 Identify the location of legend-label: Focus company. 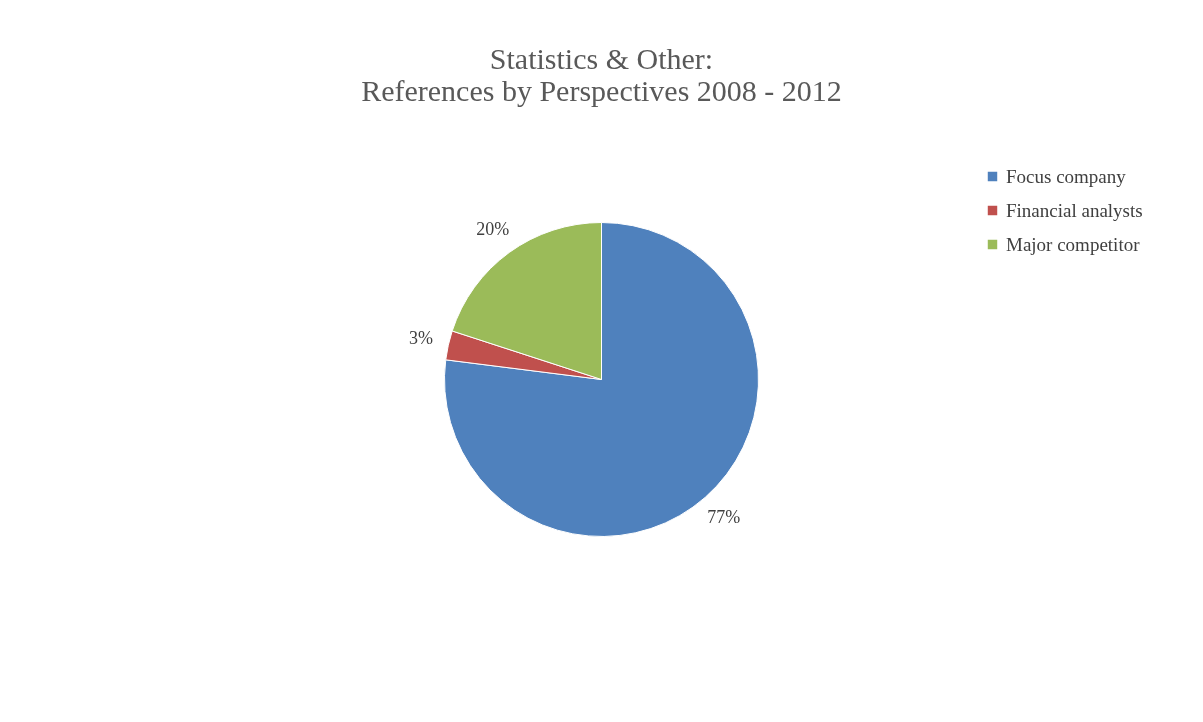
(1066, 176).